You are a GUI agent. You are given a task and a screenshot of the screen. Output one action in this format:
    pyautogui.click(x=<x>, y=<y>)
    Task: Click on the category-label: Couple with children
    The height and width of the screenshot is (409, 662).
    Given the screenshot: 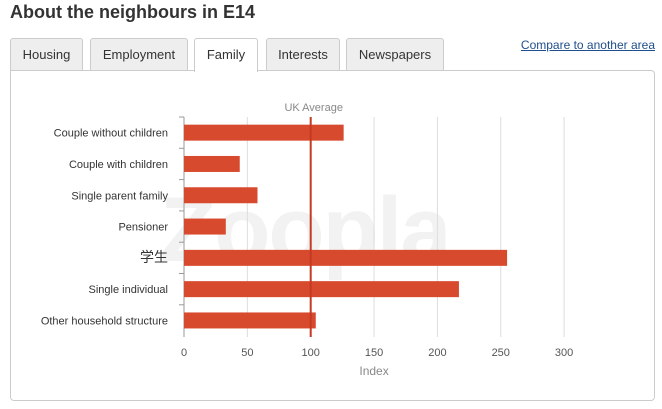 What is the action you would take?
    pyautogui.click(x=118, y=165)
    